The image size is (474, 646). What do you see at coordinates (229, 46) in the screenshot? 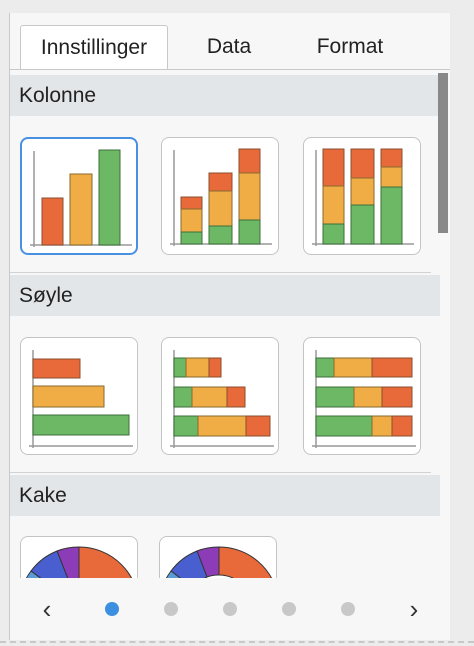
I see `tab-data: Data` at bounding box center [229, 46].